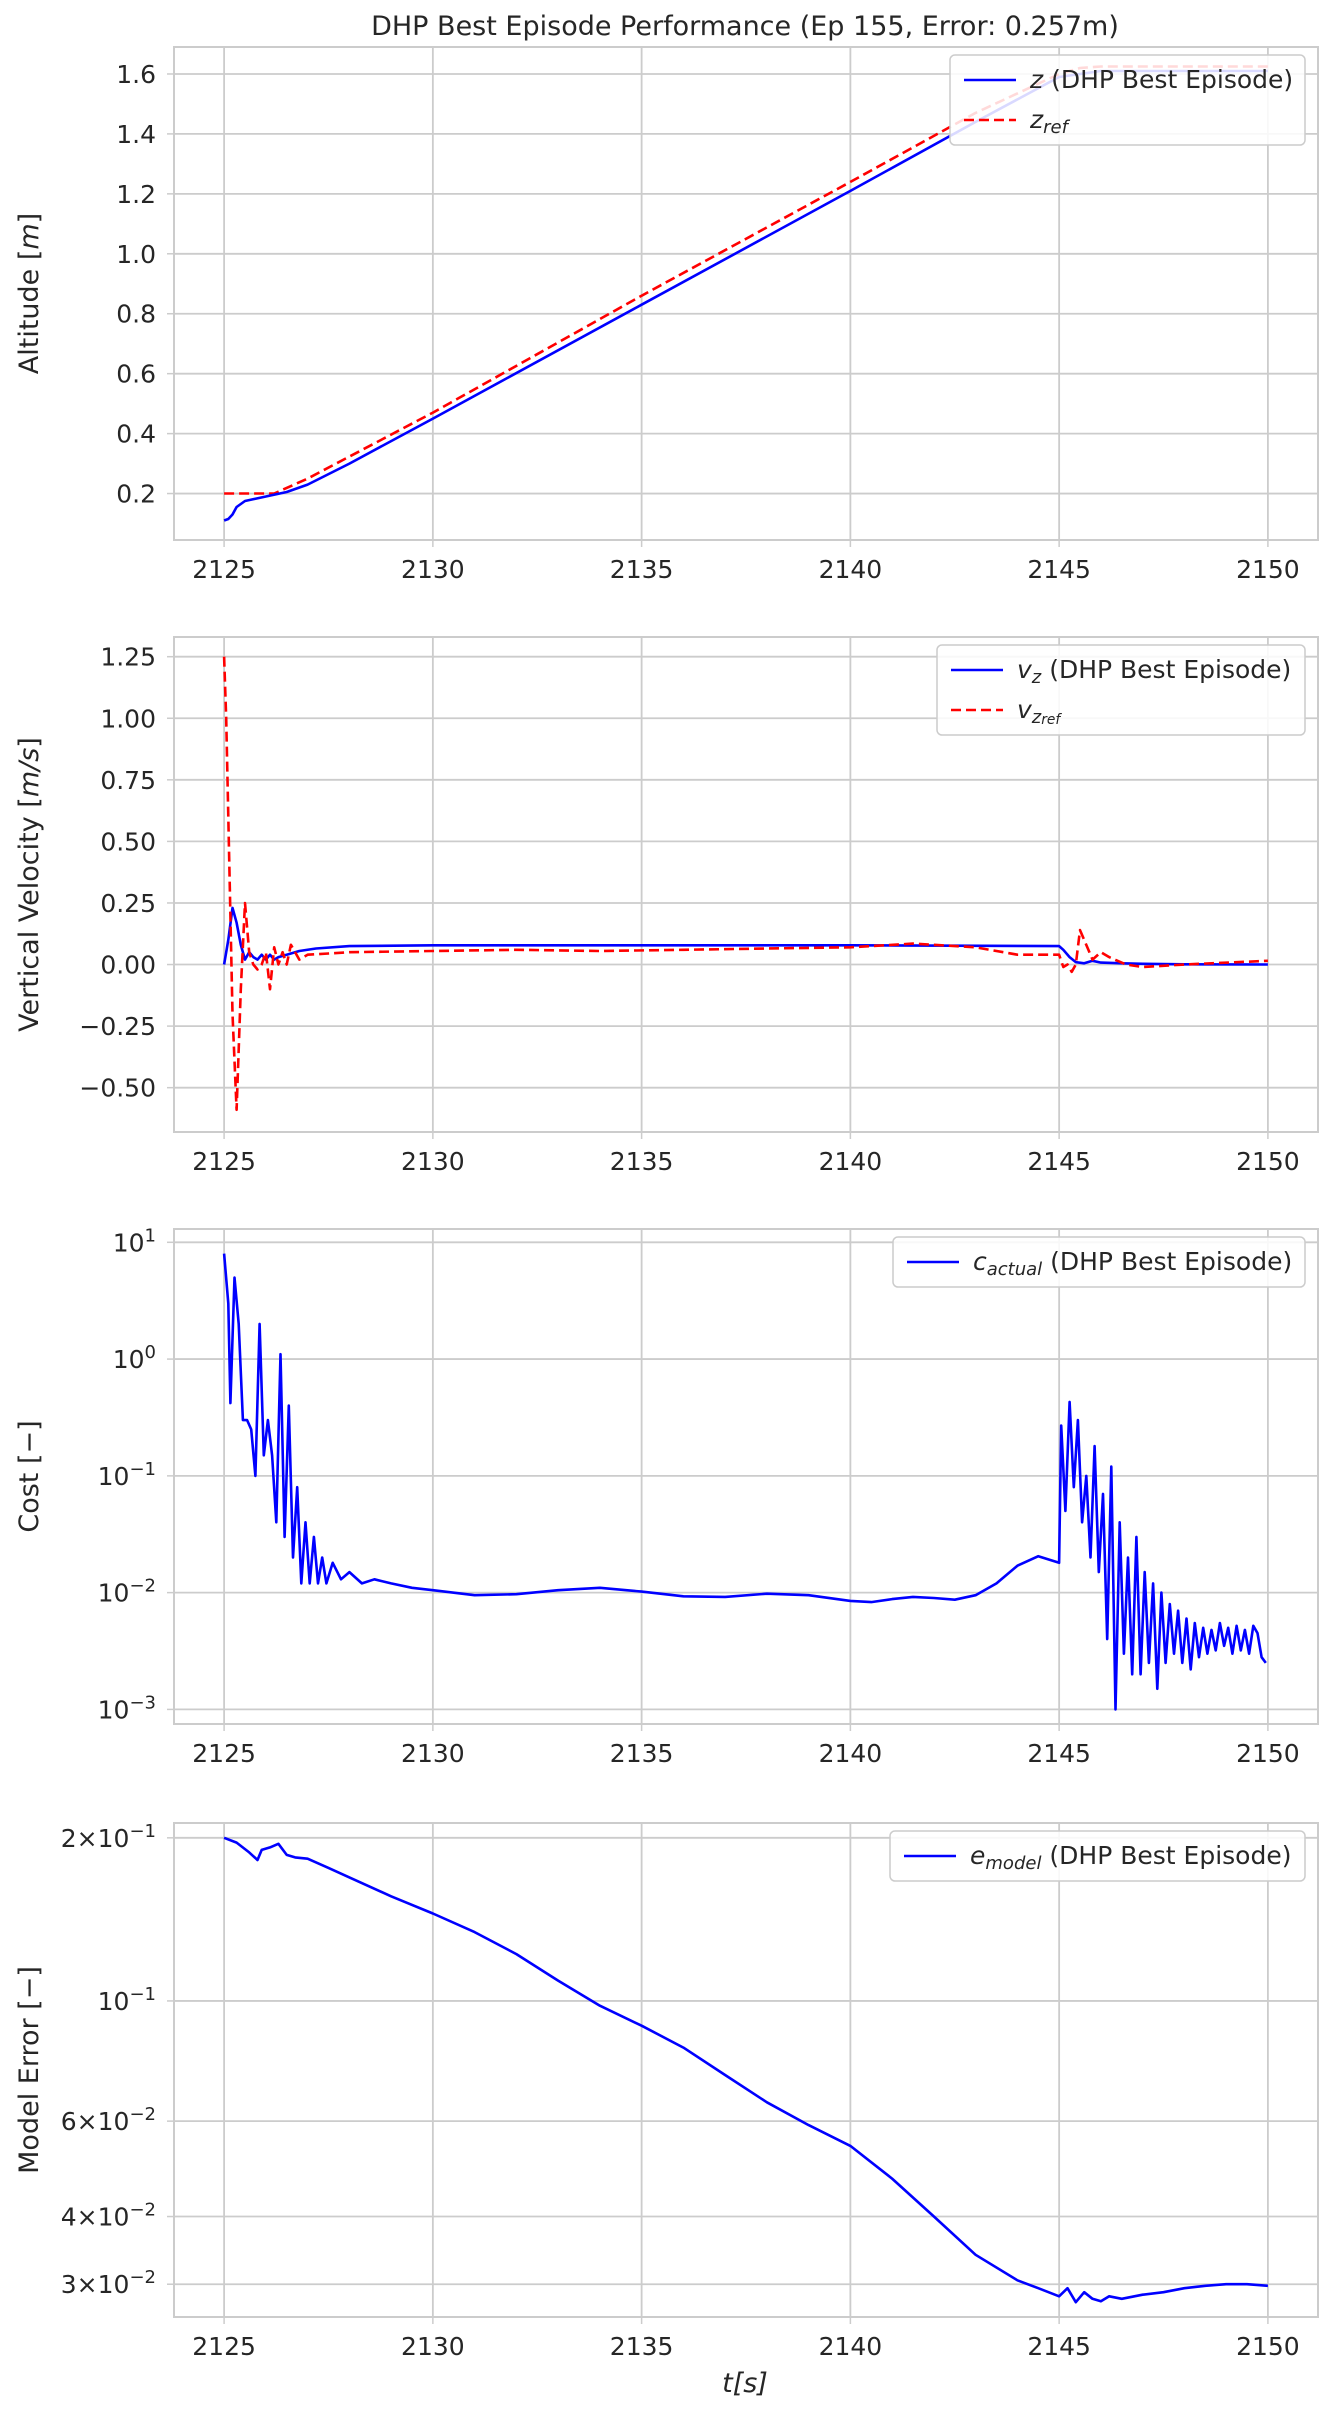  I want to click on y-tick-label: 10⁻³, so click(127, 1708).